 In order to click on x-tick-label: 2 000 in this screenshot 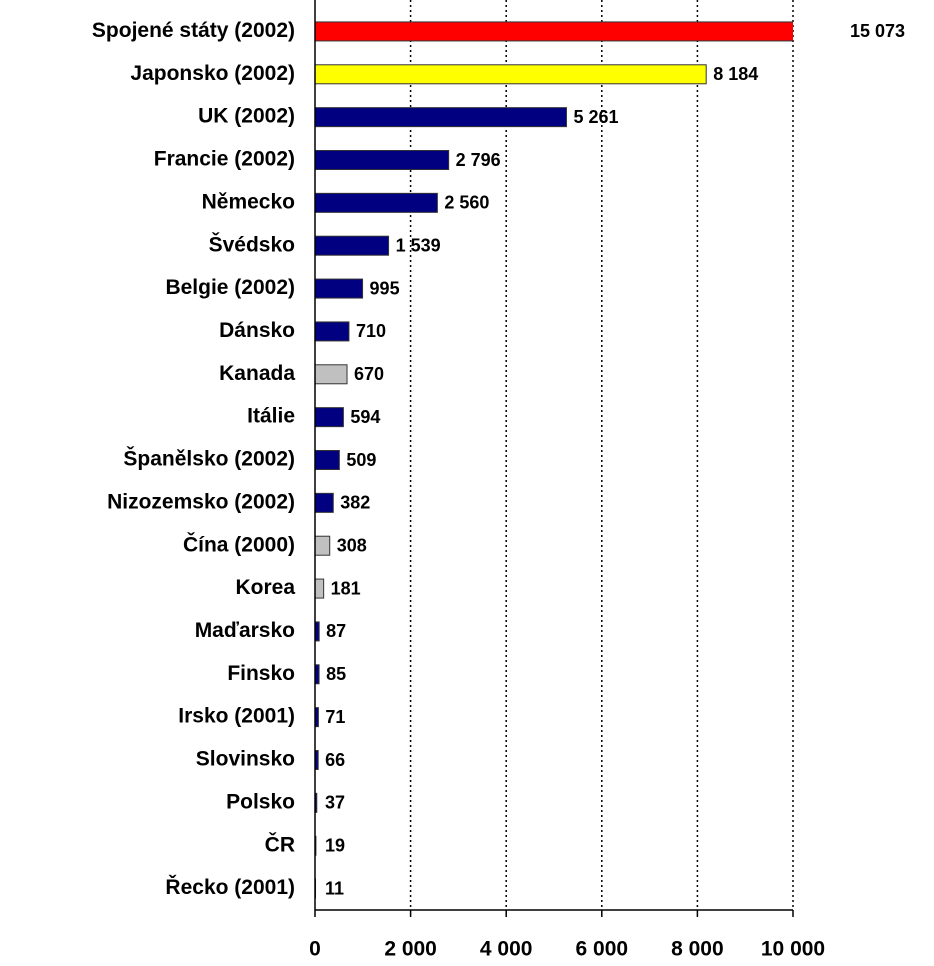, I will do `click(410, 949)`.